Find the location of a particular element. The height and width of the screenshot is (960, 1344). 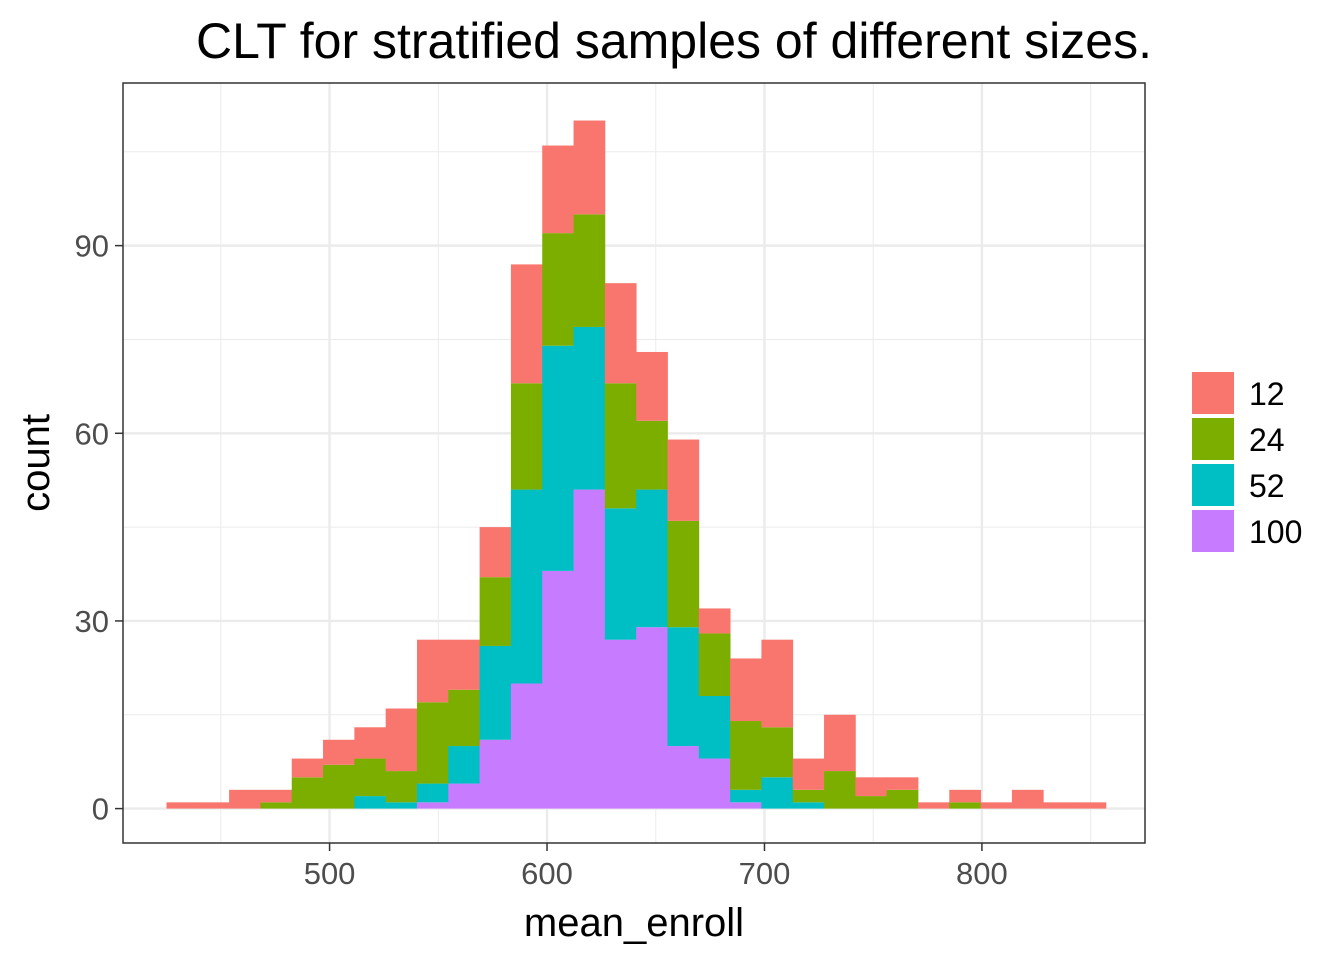

legend: 12 24 52 100 is located at coordinates (1247, 462).